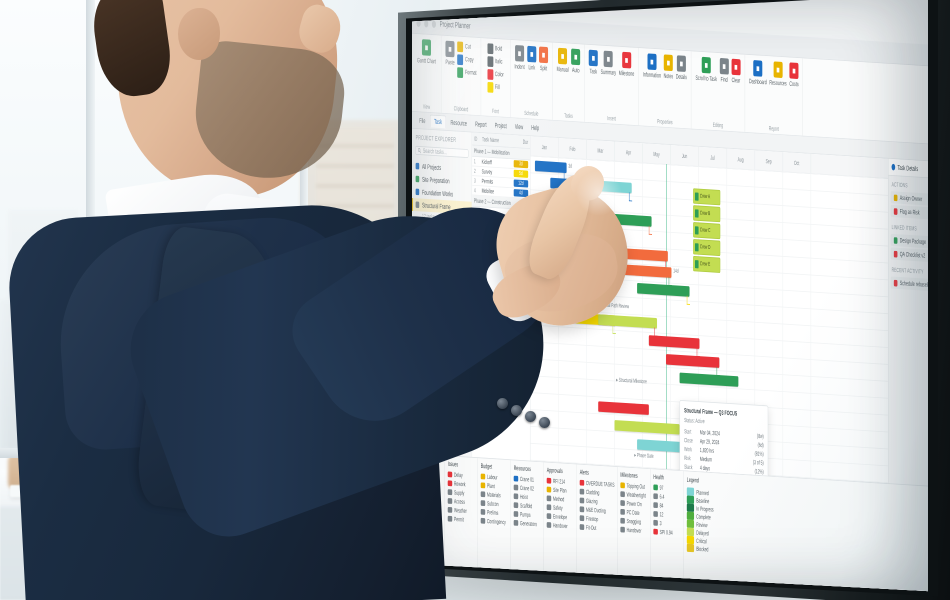  What do you see at coordinates (527, 488) in the screenshot?
I see `bottom-panel-row: Crane 02` at bounding box center [527, 488].